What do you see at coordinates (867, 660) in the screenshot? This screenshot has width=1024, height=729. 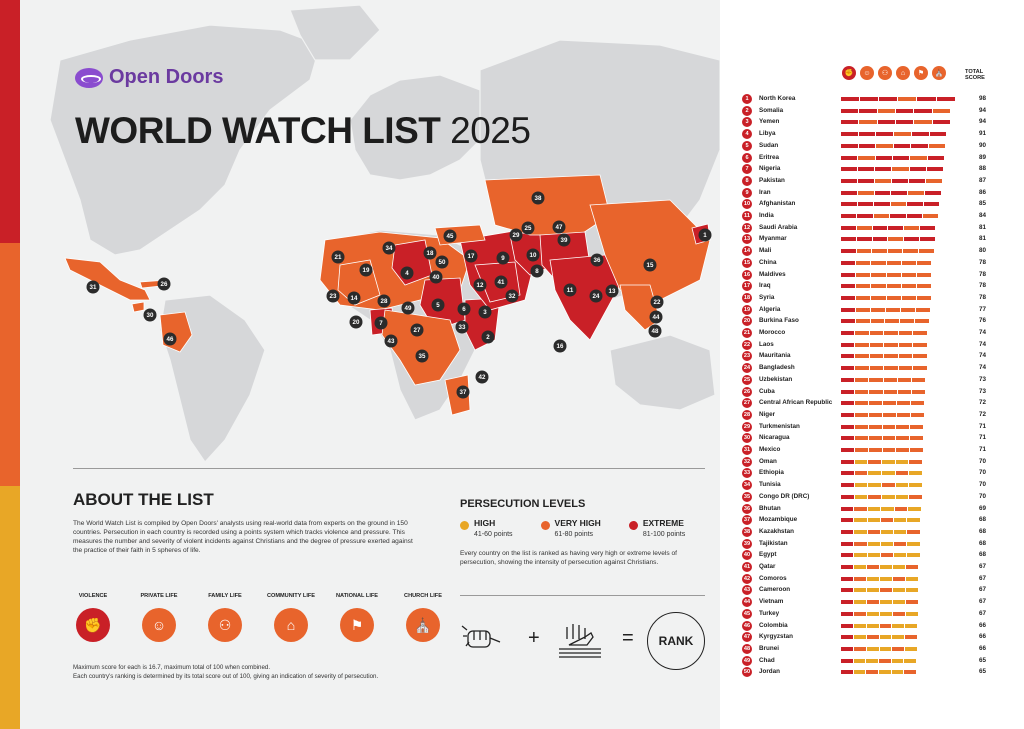 I see `ranking-row: 49 Chad 65` at bounding box center [867, 660].